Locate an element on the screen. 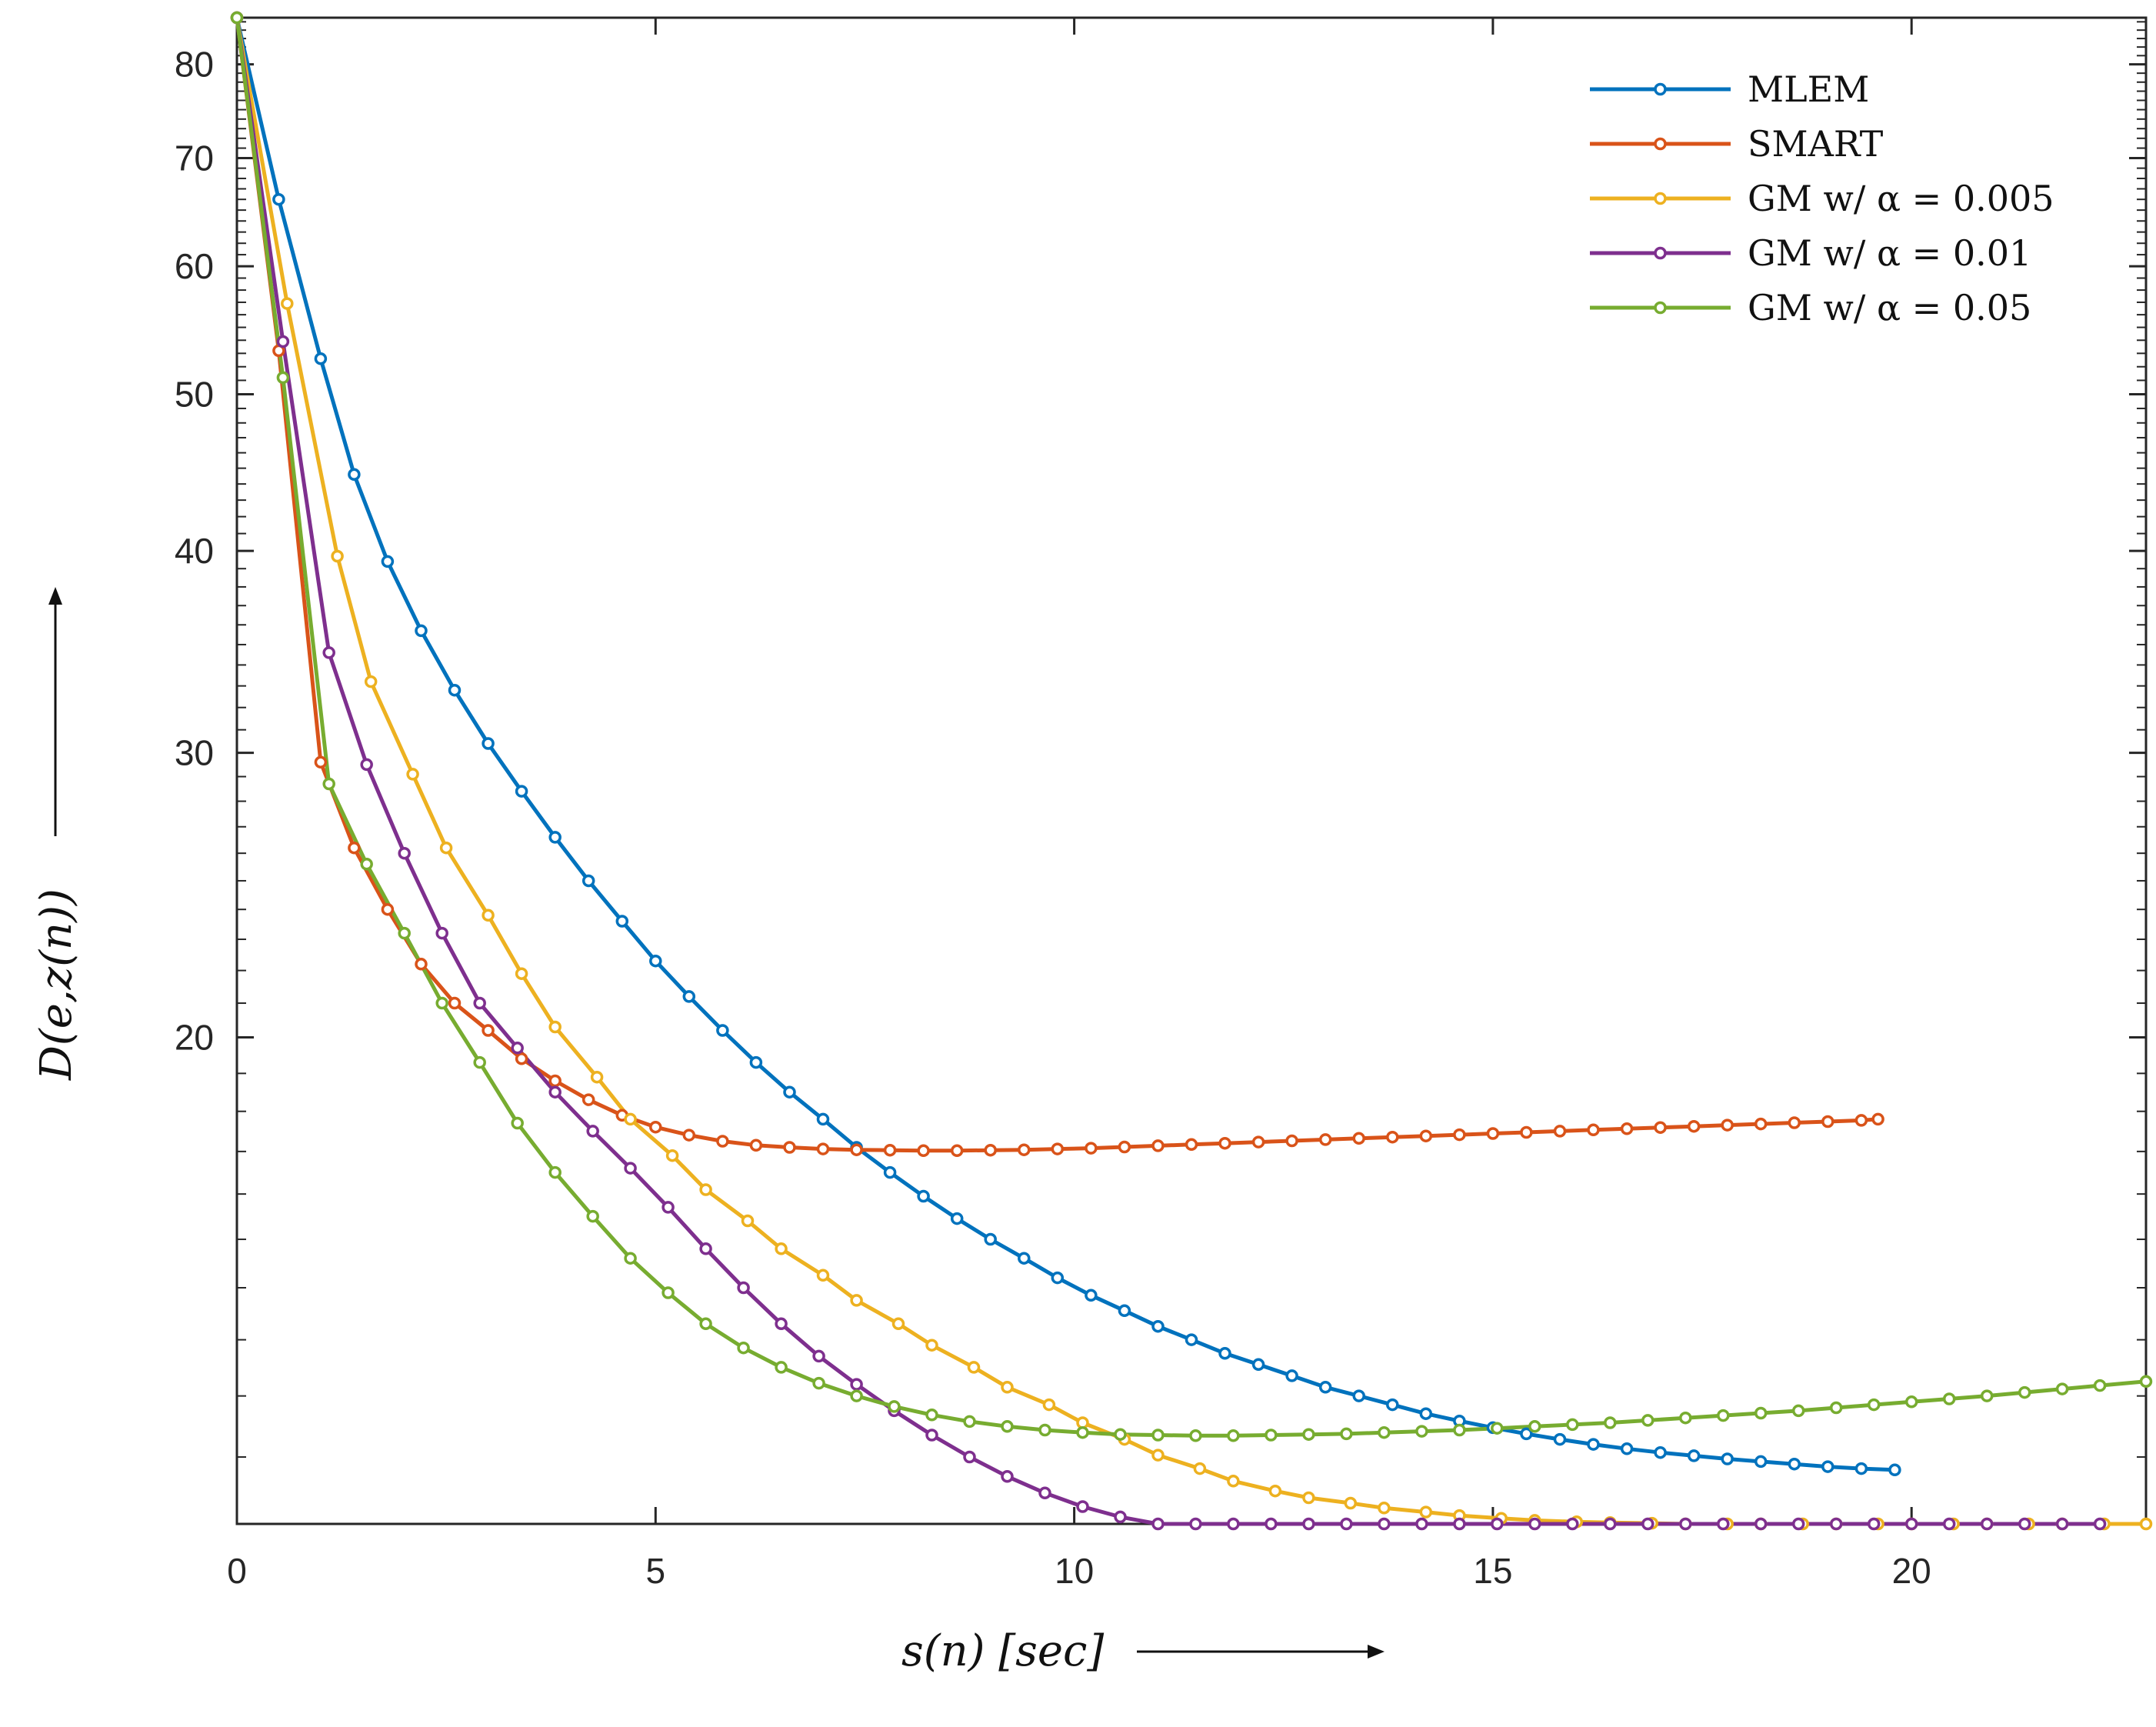  y-tick-label: 60 is located at coordinates (194, 266).